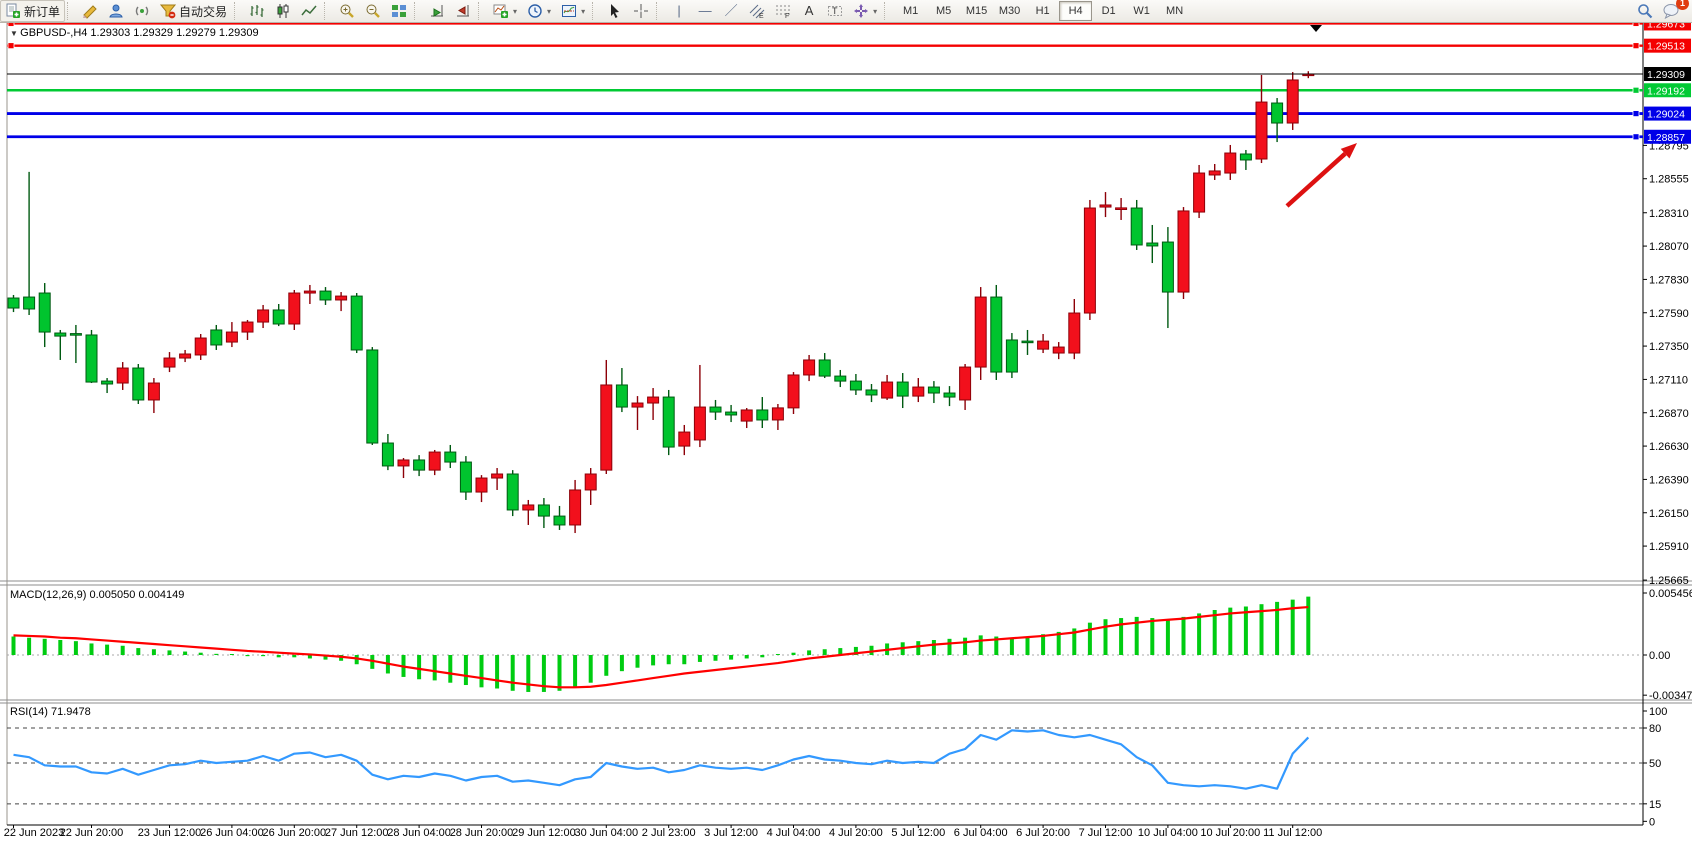  I want to click on community-button, so click(116, 11).